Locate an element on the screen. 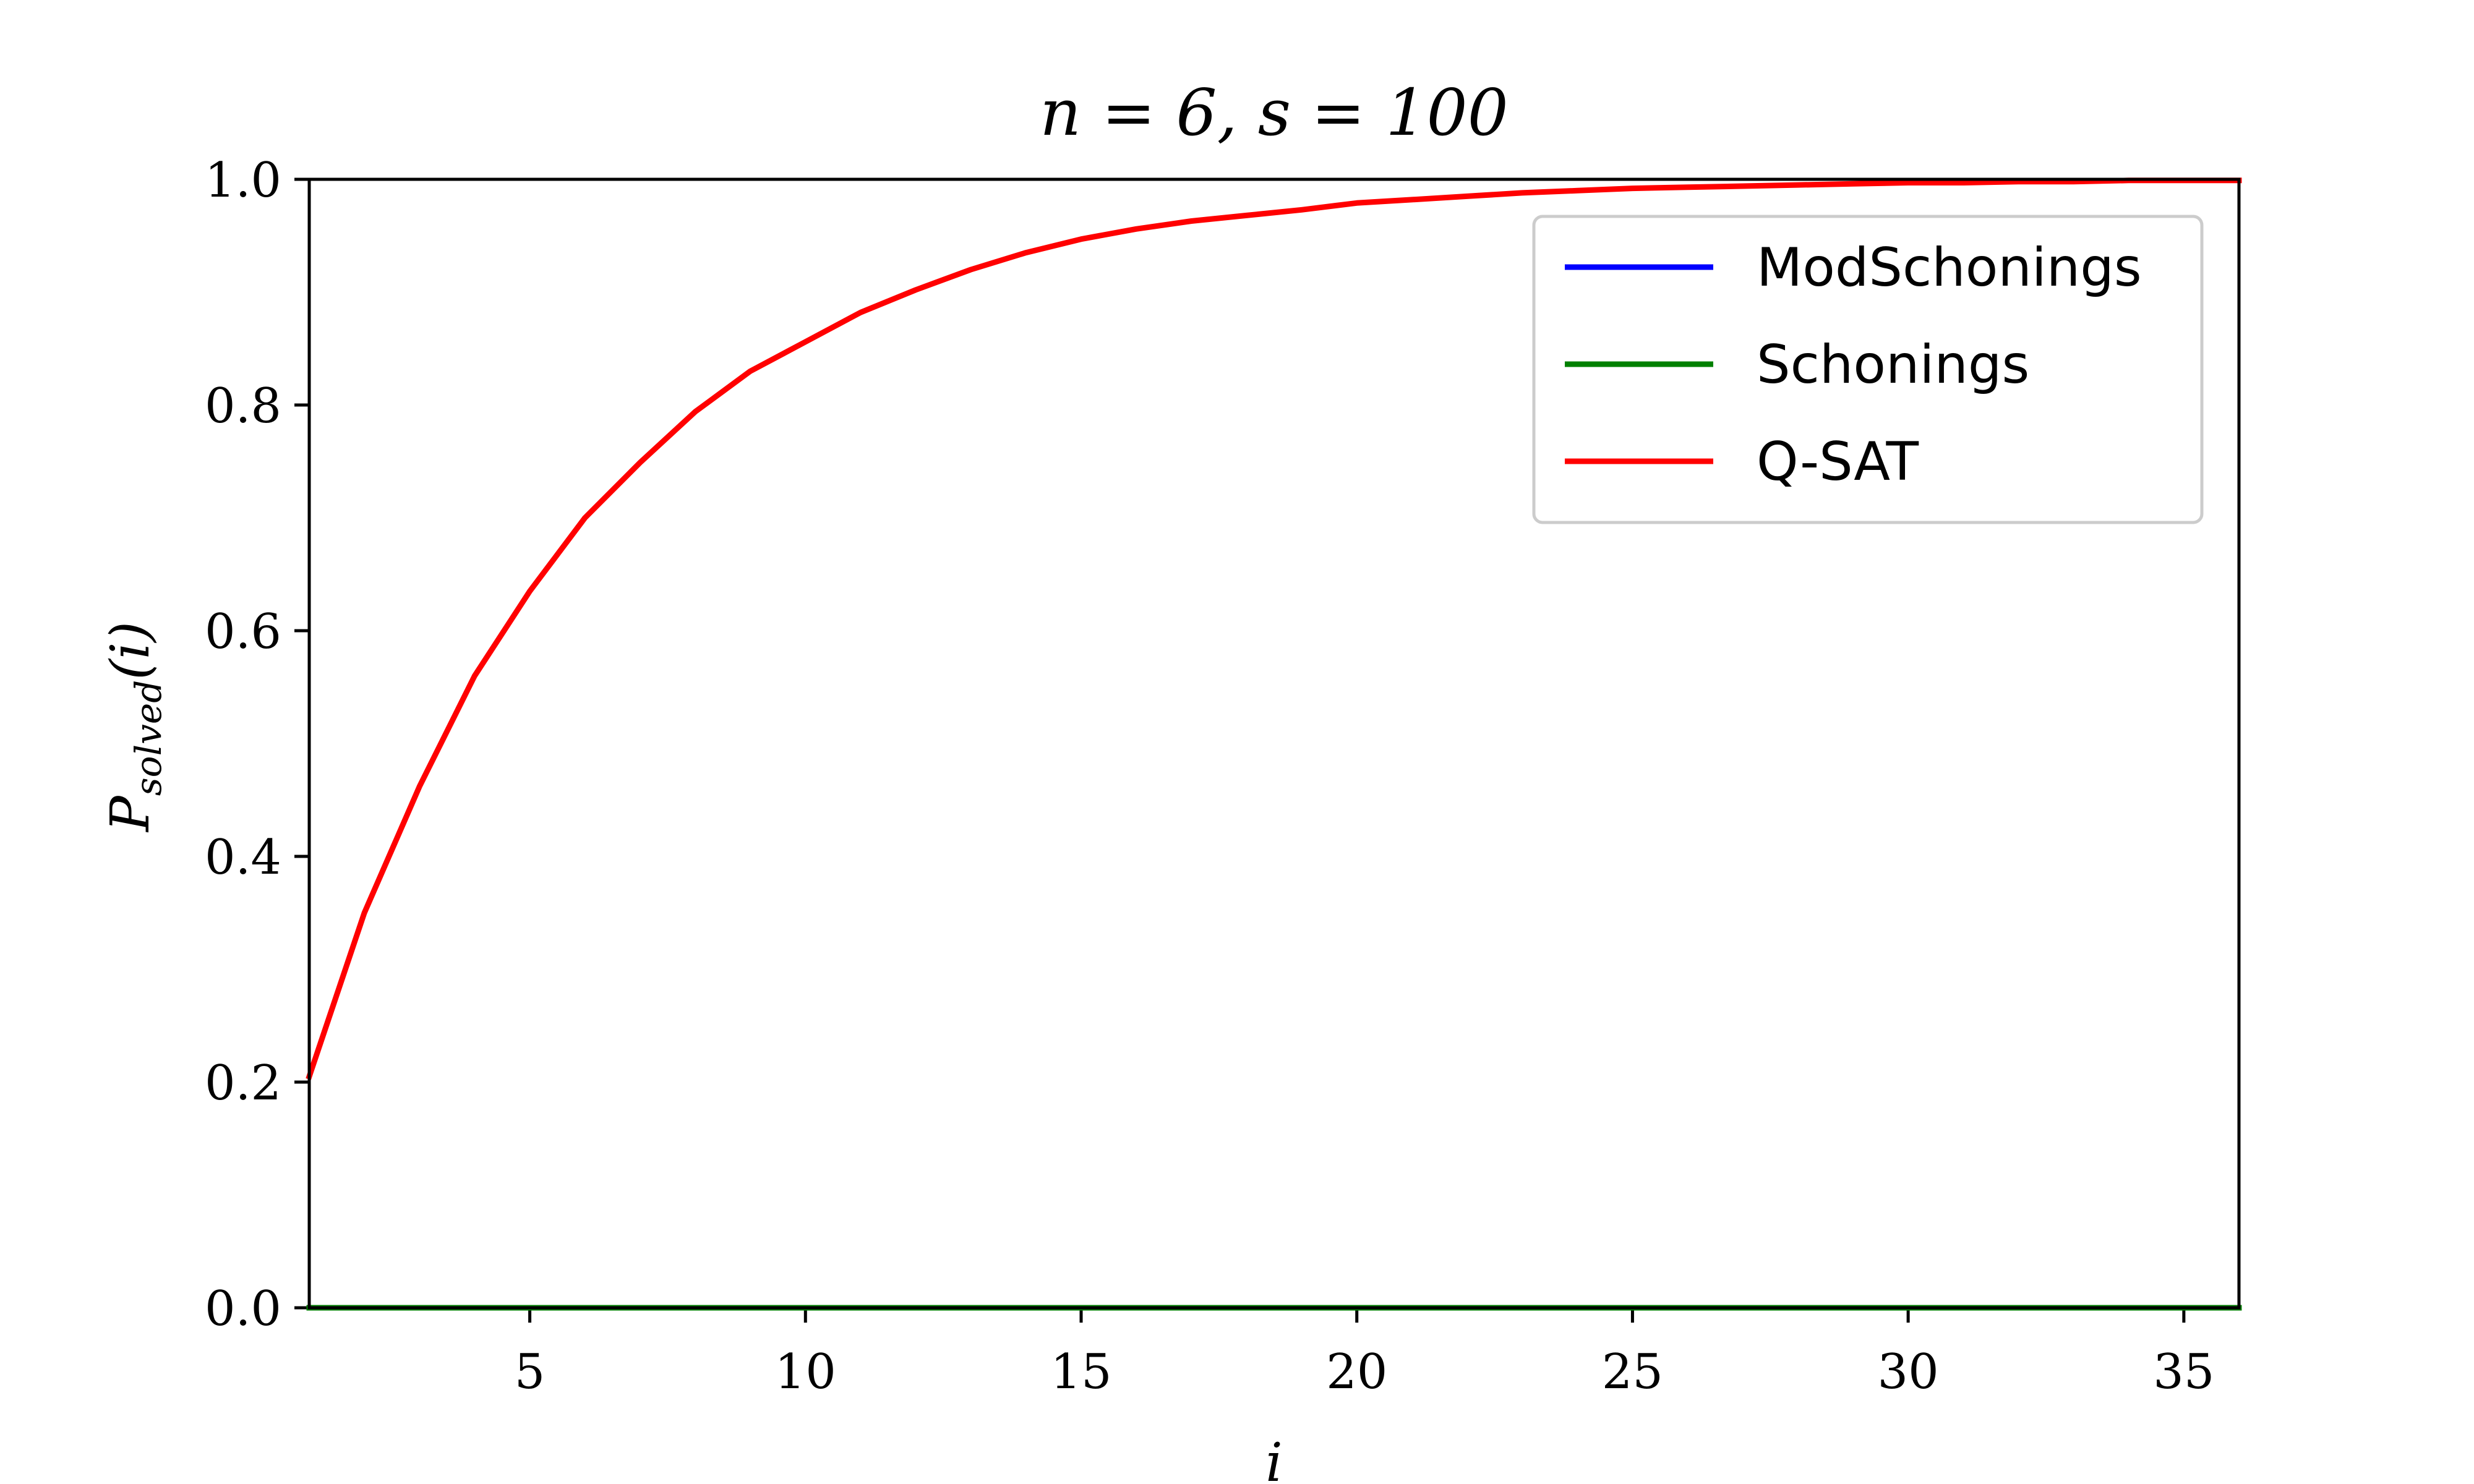  x-tick-label: 15 is located at coordinates (1080, 1372).